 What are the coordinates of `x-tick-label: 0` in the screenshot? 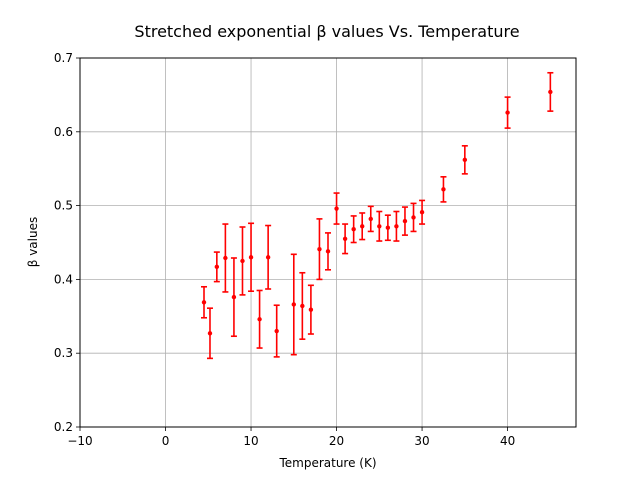 It's located at (166, 441).